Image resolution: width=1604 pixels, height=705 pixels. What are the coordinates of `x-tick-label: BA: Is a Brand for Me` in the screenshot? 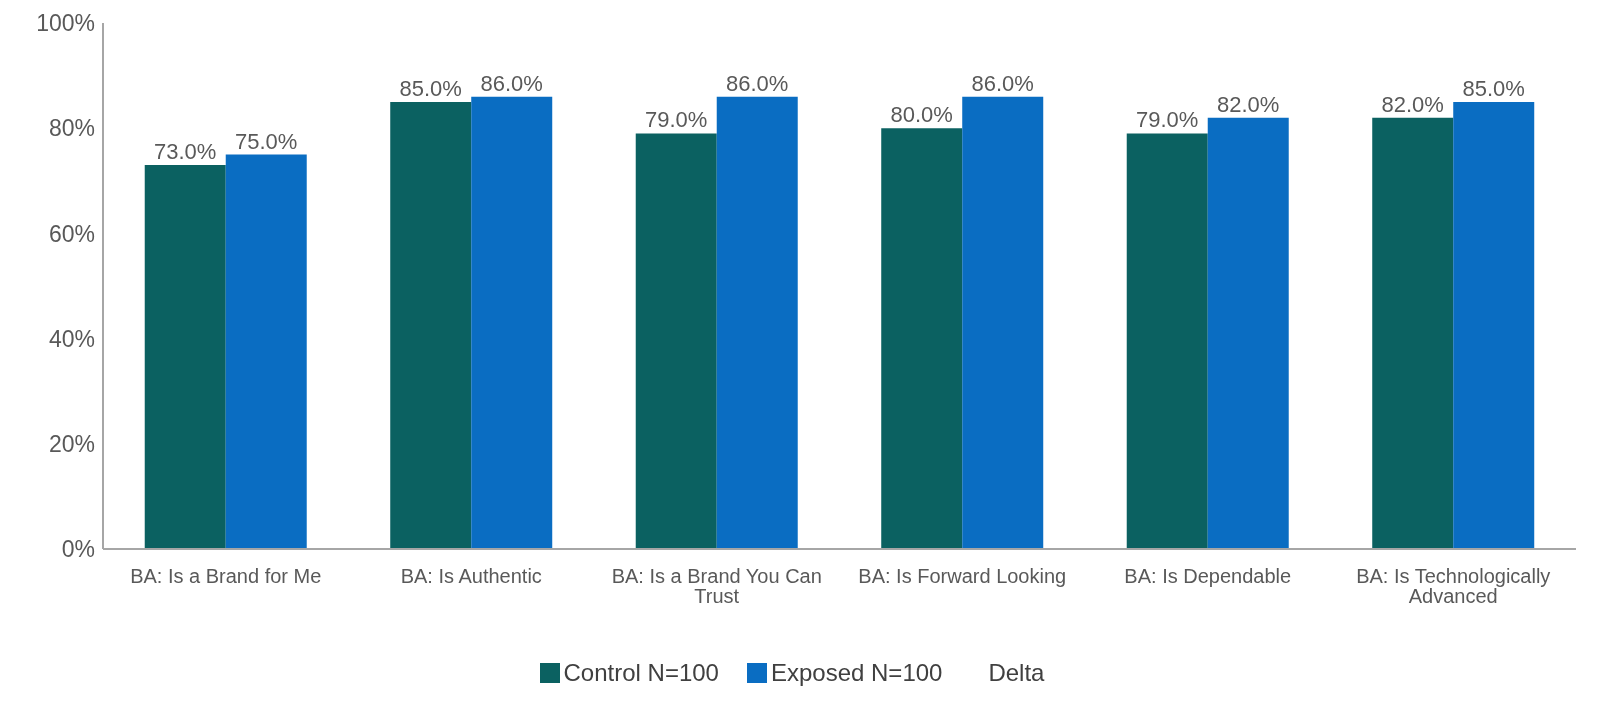 It's located at (226, 576).